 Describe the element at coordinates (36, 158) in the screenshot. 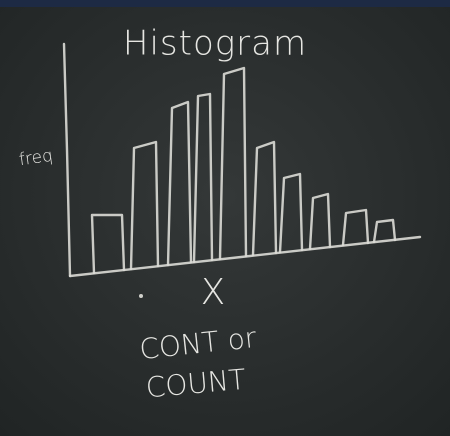

I see `y-label: freq` at that location.